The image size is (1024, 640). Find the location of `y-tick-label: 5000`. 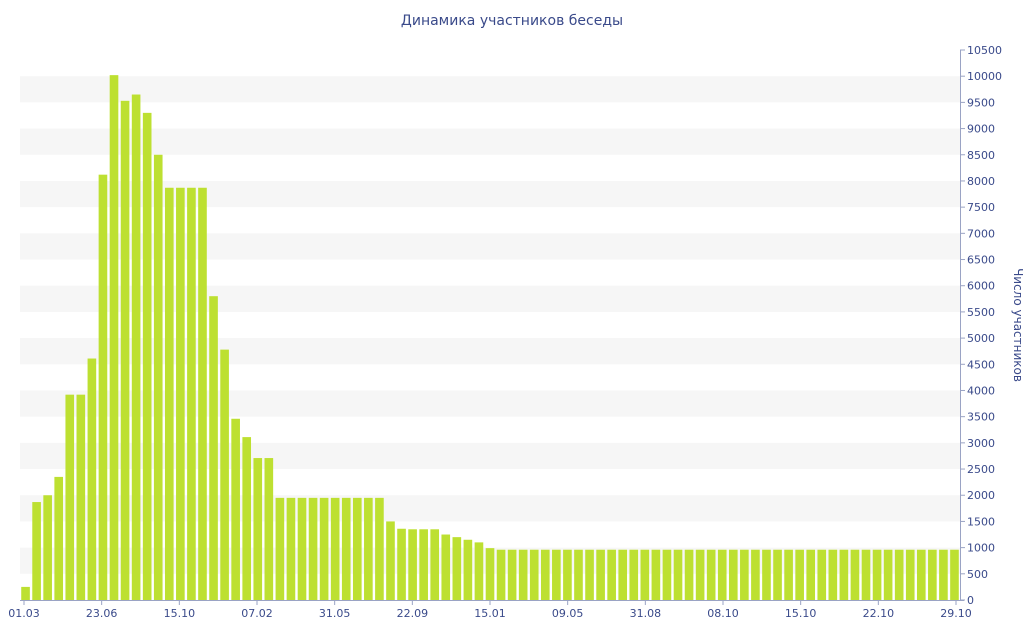

y-tick-label: 5000 is located at coordinates (981, 338).